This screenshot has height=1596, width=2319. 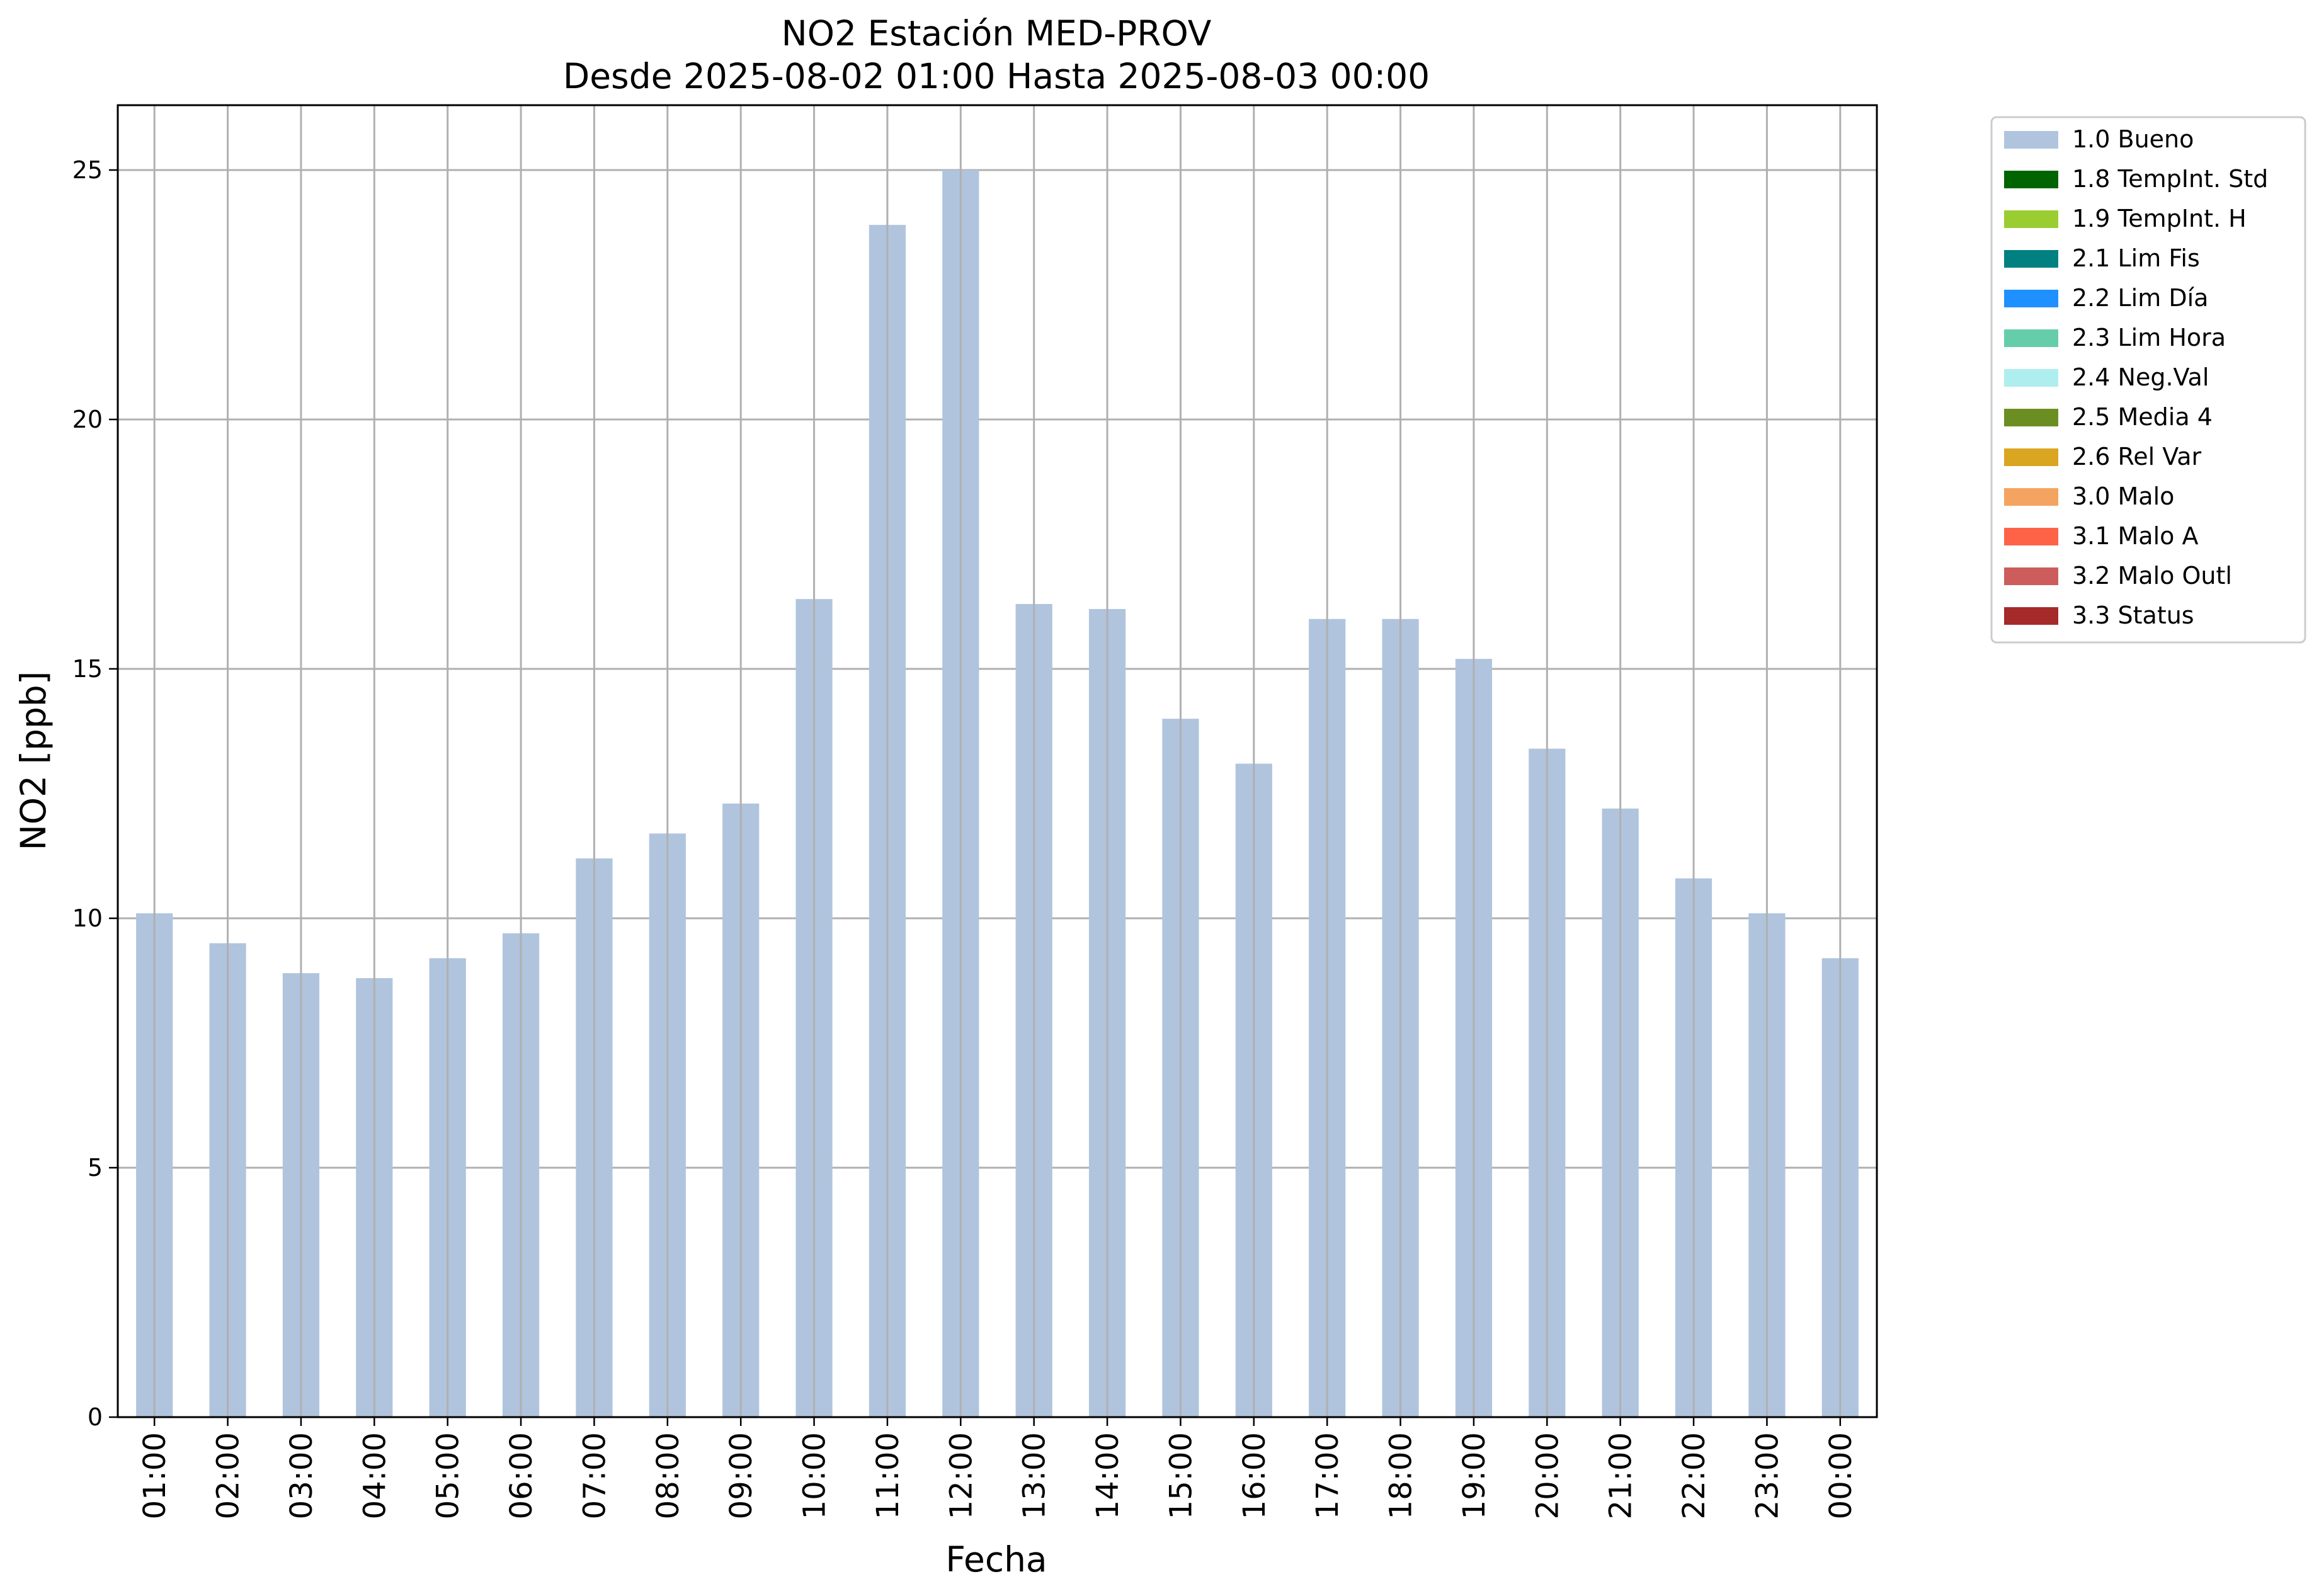 What do you see at coordinates (33, 761) in the screenshot?
I see `y-axis-label: NO2 [ppb]` at bounding box center [33, 761].